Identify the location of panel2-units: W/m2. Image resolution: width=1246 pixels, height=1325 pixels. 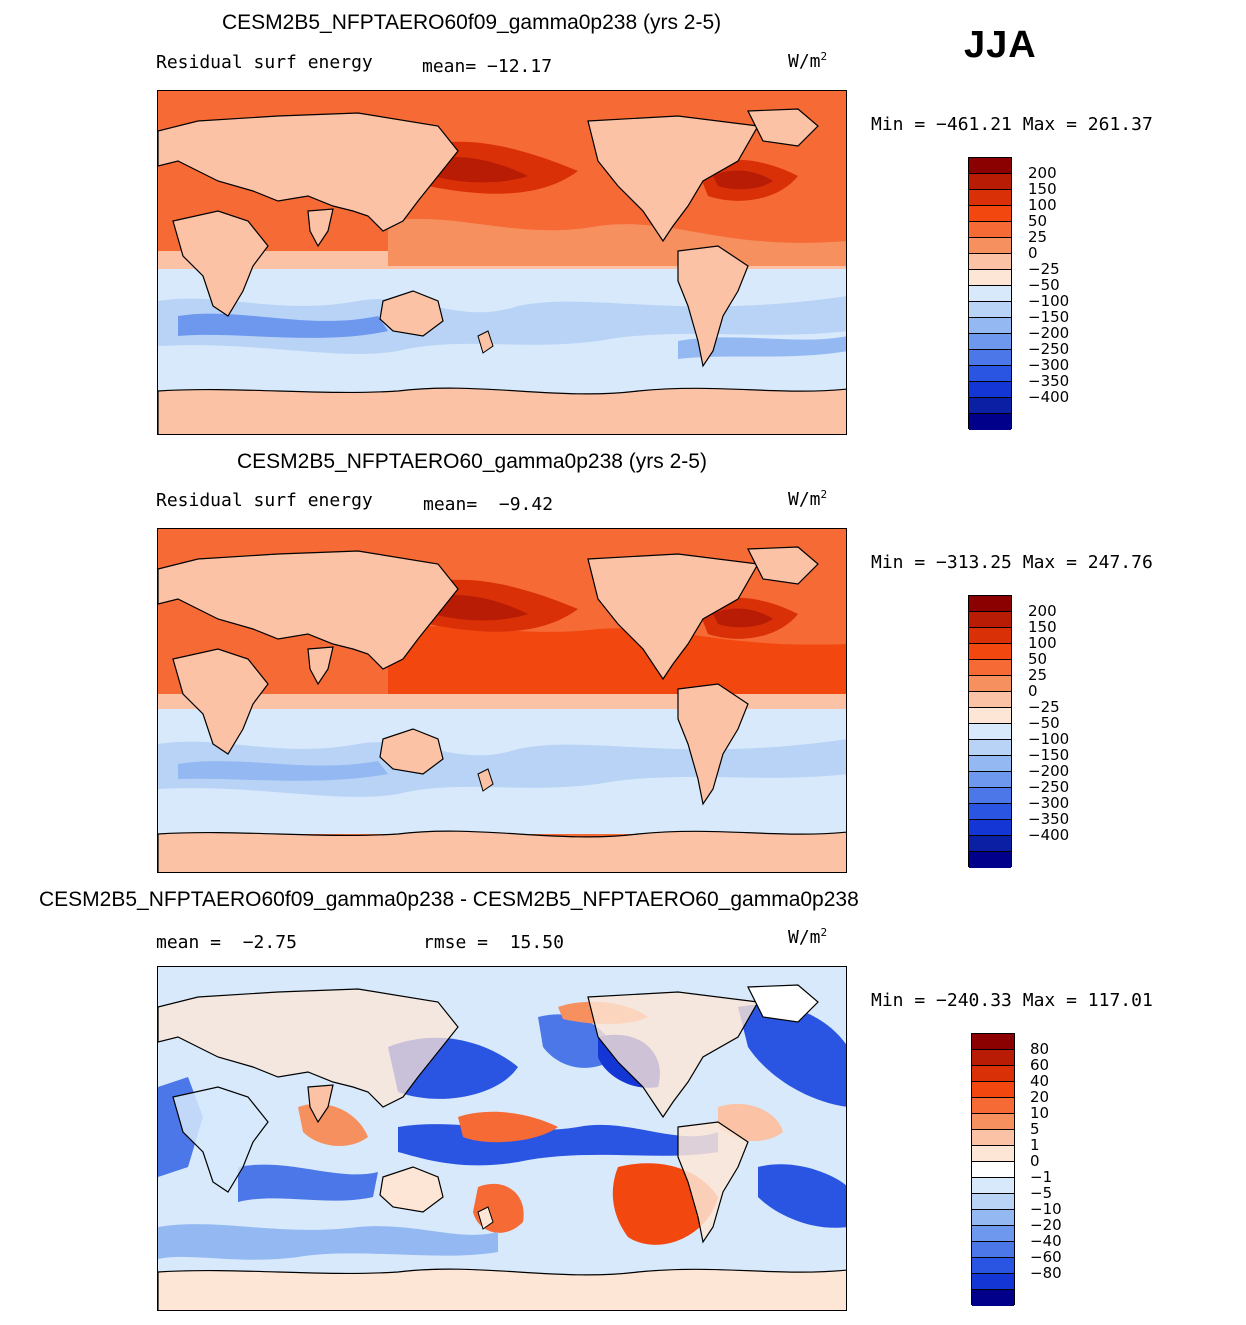
(808, 499).